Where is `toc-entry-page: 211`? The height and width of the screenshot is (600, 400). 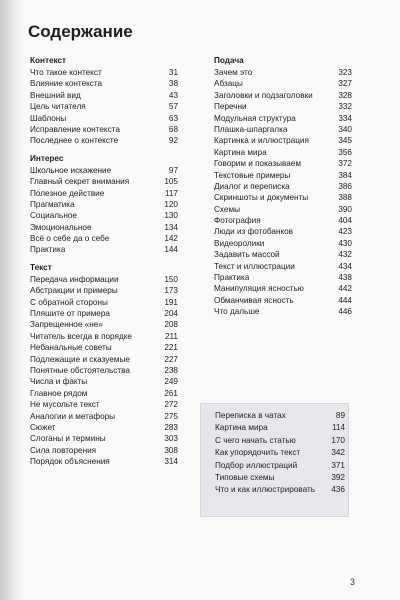
toc-entry-page: 211 is located at coordinates (171, 336).